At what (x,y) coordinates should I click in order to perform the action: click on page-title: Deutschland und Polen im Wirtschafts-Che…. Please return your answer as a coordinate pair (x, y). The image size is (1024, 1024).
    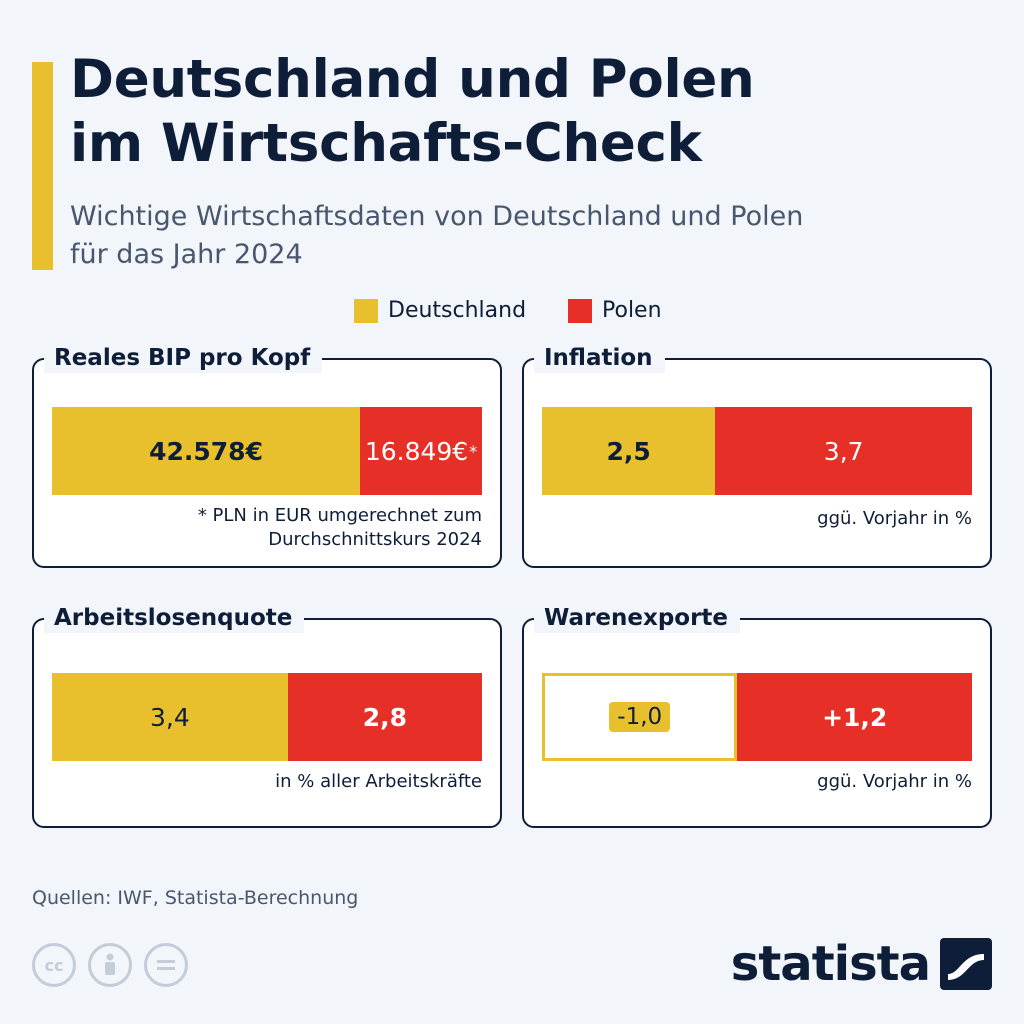
    Looking at the image, I should click on (530, 112).